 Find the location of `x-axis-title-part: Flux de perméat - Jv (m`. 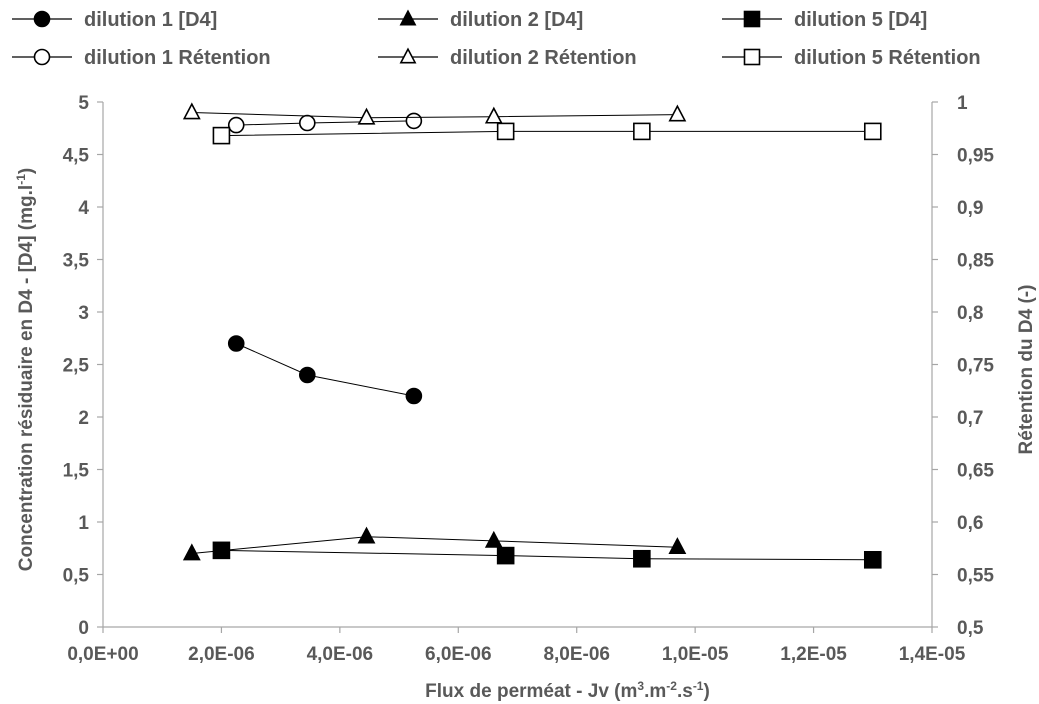

x-axis-title-part: Flux de perméat - Jv (m is located at coordinates (531, 691).